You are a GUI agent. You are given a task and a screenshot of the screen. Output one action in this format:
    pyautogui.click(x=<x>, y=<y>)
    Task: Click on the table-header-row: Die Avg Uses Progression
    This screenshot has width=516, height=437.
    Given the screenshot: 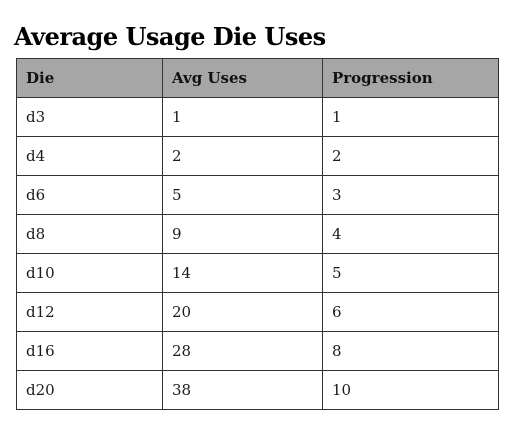 What is the action you would take?
    pyautogui.click(x=257, y=78)
    